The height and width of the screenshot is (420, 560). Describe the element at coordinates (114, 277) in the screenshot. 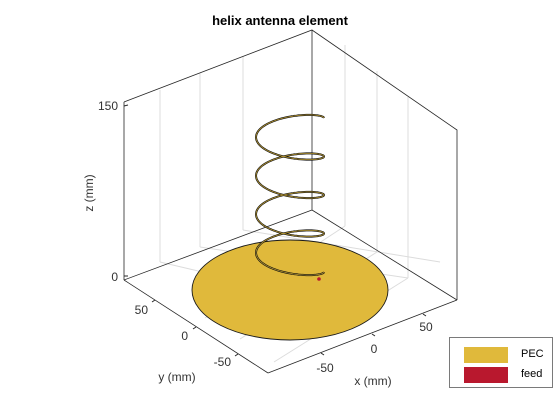

I see `z-tick-label: 0` at that location.